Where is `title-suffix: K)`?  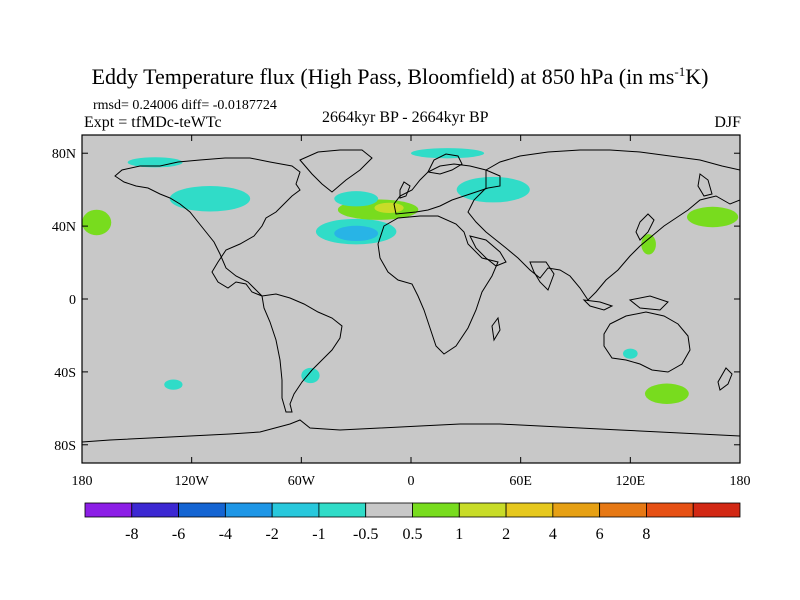
title-suffix: K) is located at coordinates (696, 76).